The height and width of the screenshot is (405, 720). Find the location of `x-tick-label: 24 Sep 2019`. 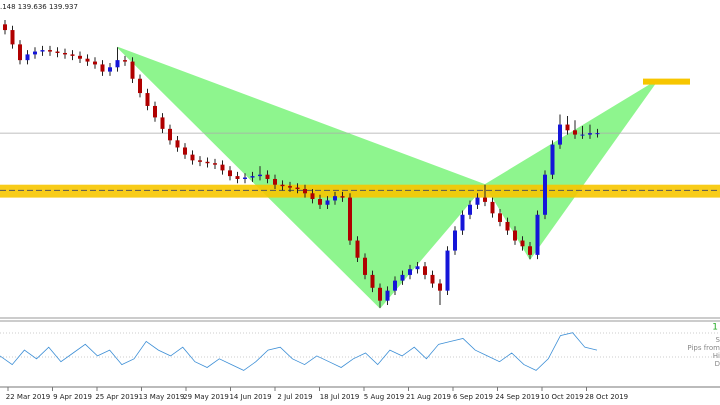

x-tick-label: 24 Sep 2019 is located at coordinates (517, 397).